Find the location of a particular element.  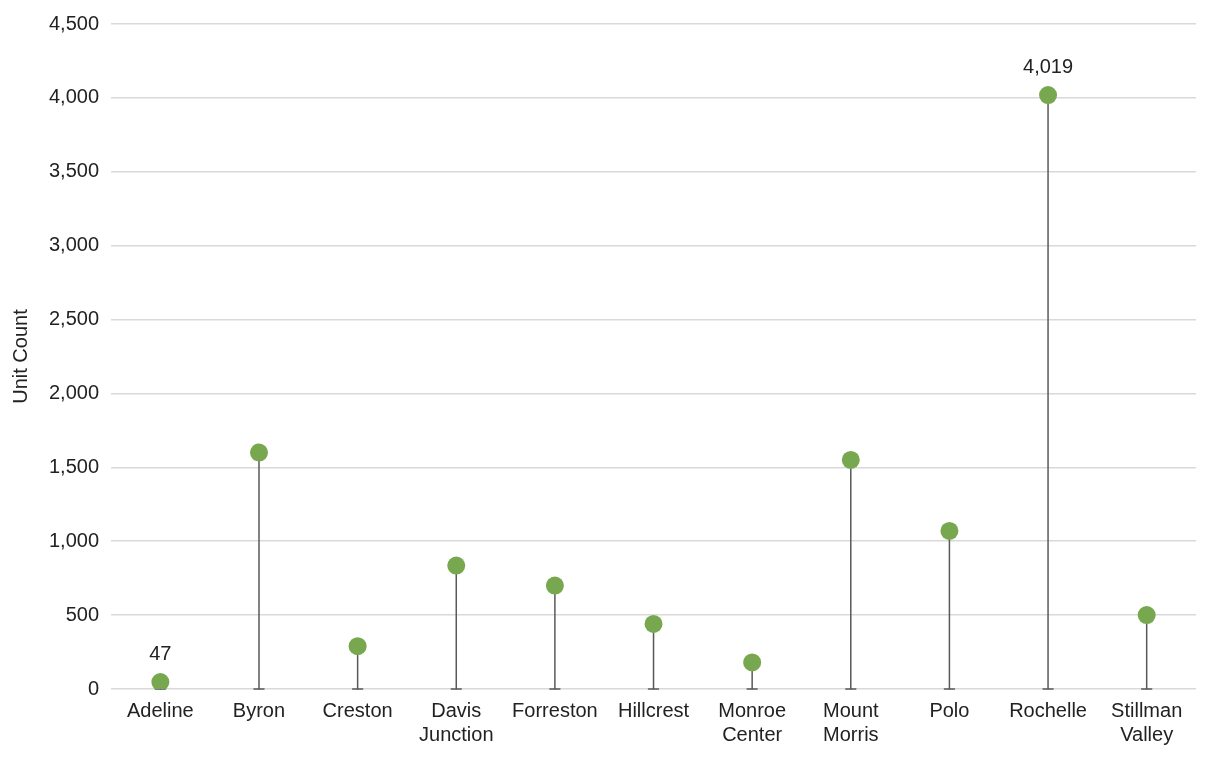

x-tick-label: Forreston is located at coordinates (555, 709).